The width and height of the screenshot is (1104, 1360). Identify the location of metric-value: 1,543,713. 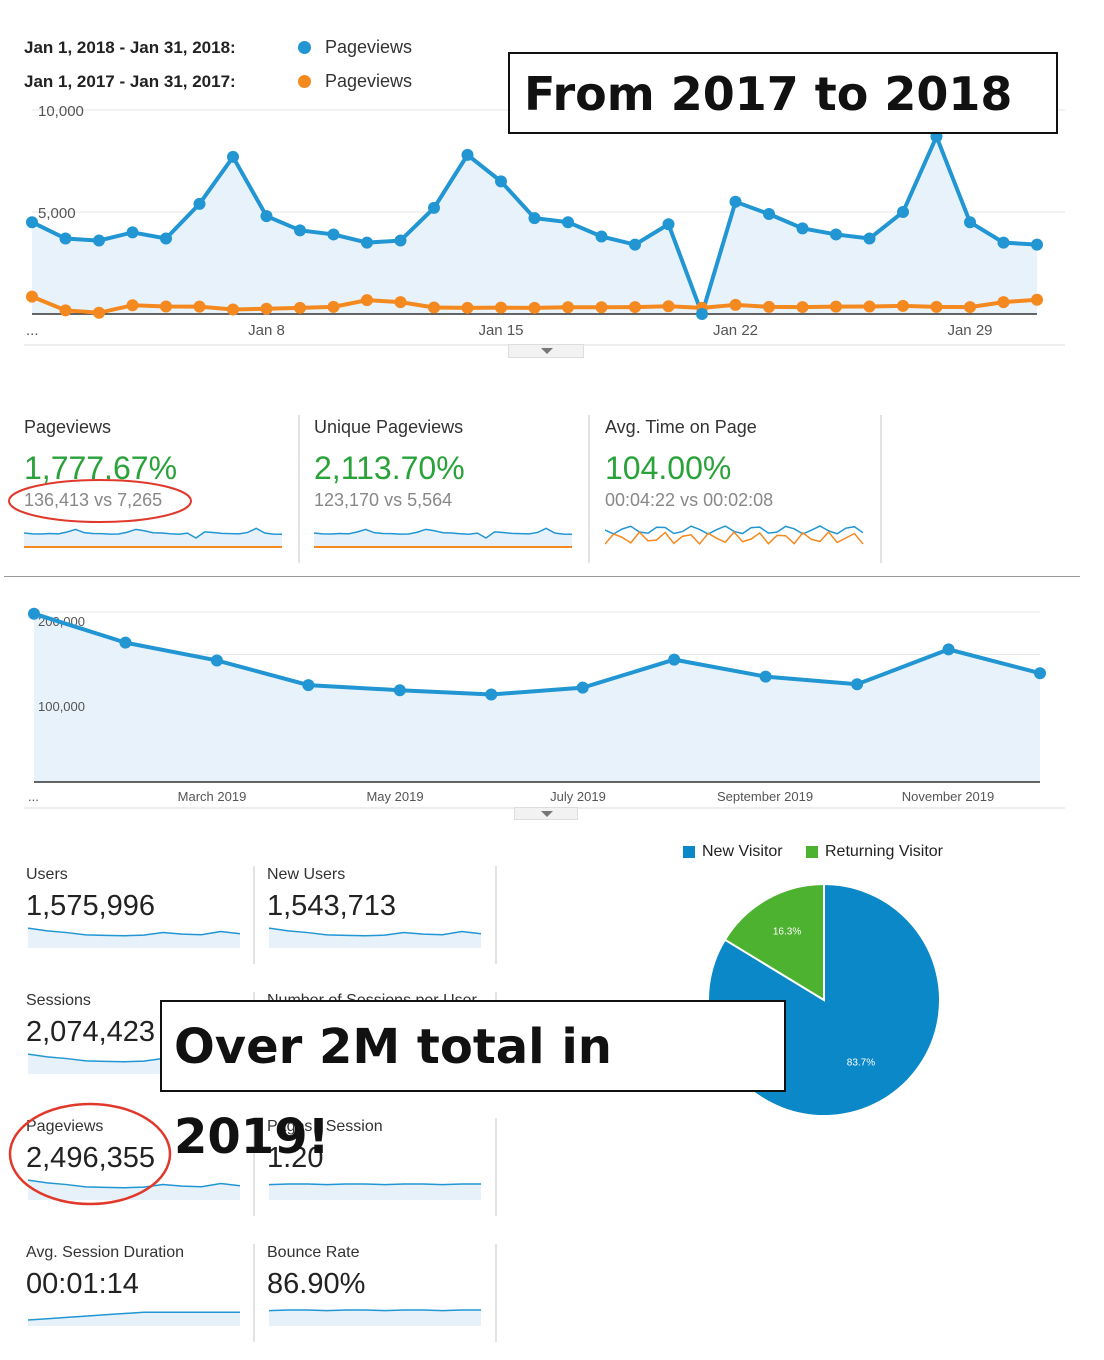
(332, 906).